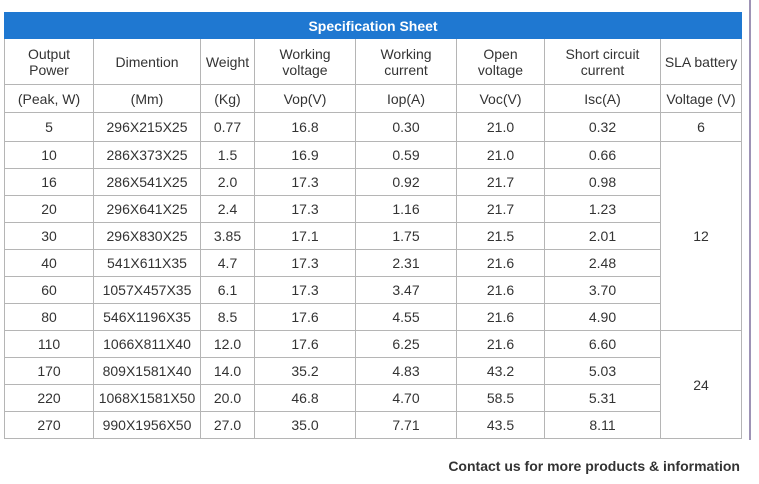 This screenshot has width=759, height=484. Describe the element at coordinates (227, 263) in the screenshot. I see `data-cell: 4.7` at that location.